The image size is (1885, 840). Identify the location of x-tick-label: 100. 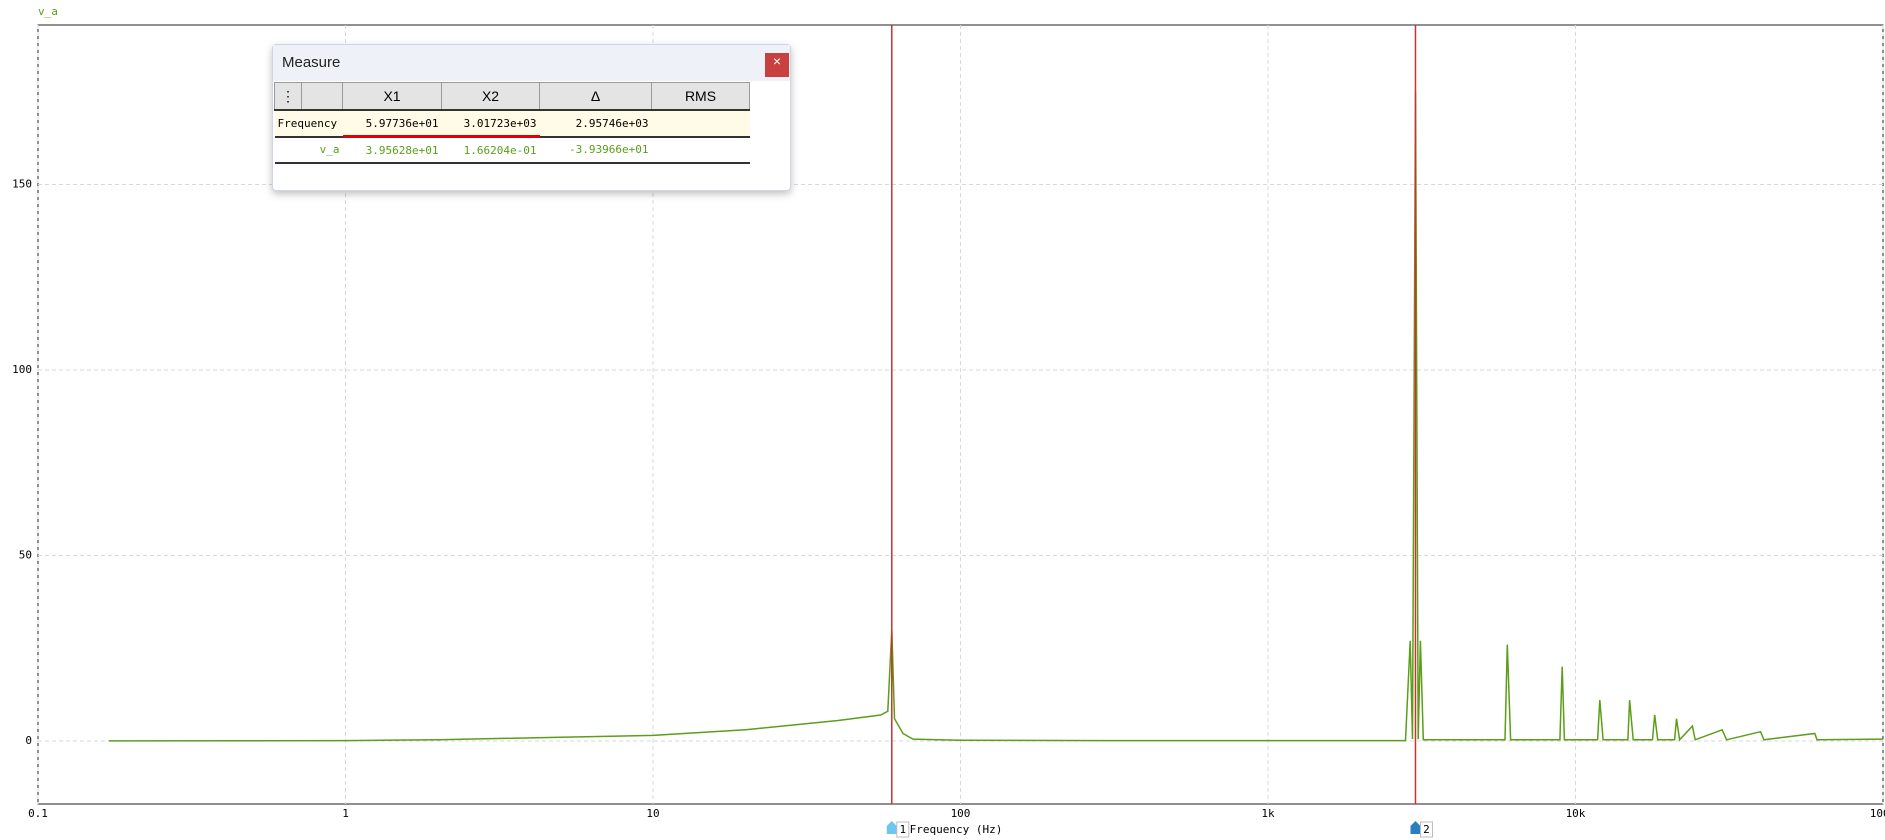
(961, 813).